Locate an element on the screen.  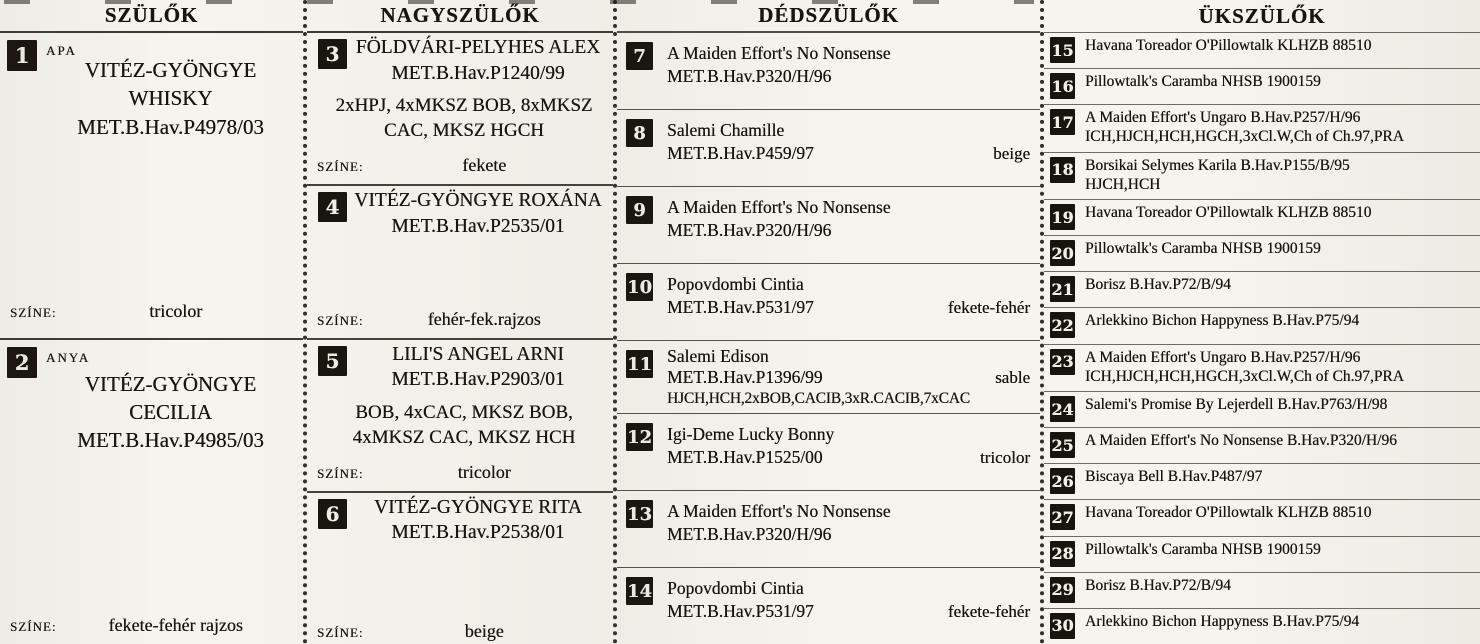
column-header-grandparents: NAGYSZÜLŐK is located at coordinates (460, 16).